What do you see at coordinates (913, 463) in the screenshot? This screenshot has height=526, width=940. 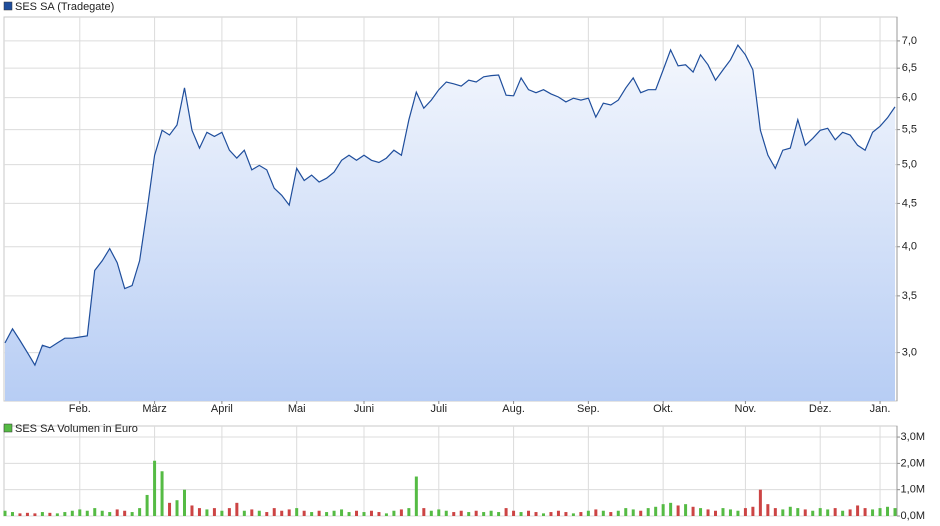 I see `y-tick-label: 2,0M` at bounding box center [913, 463].